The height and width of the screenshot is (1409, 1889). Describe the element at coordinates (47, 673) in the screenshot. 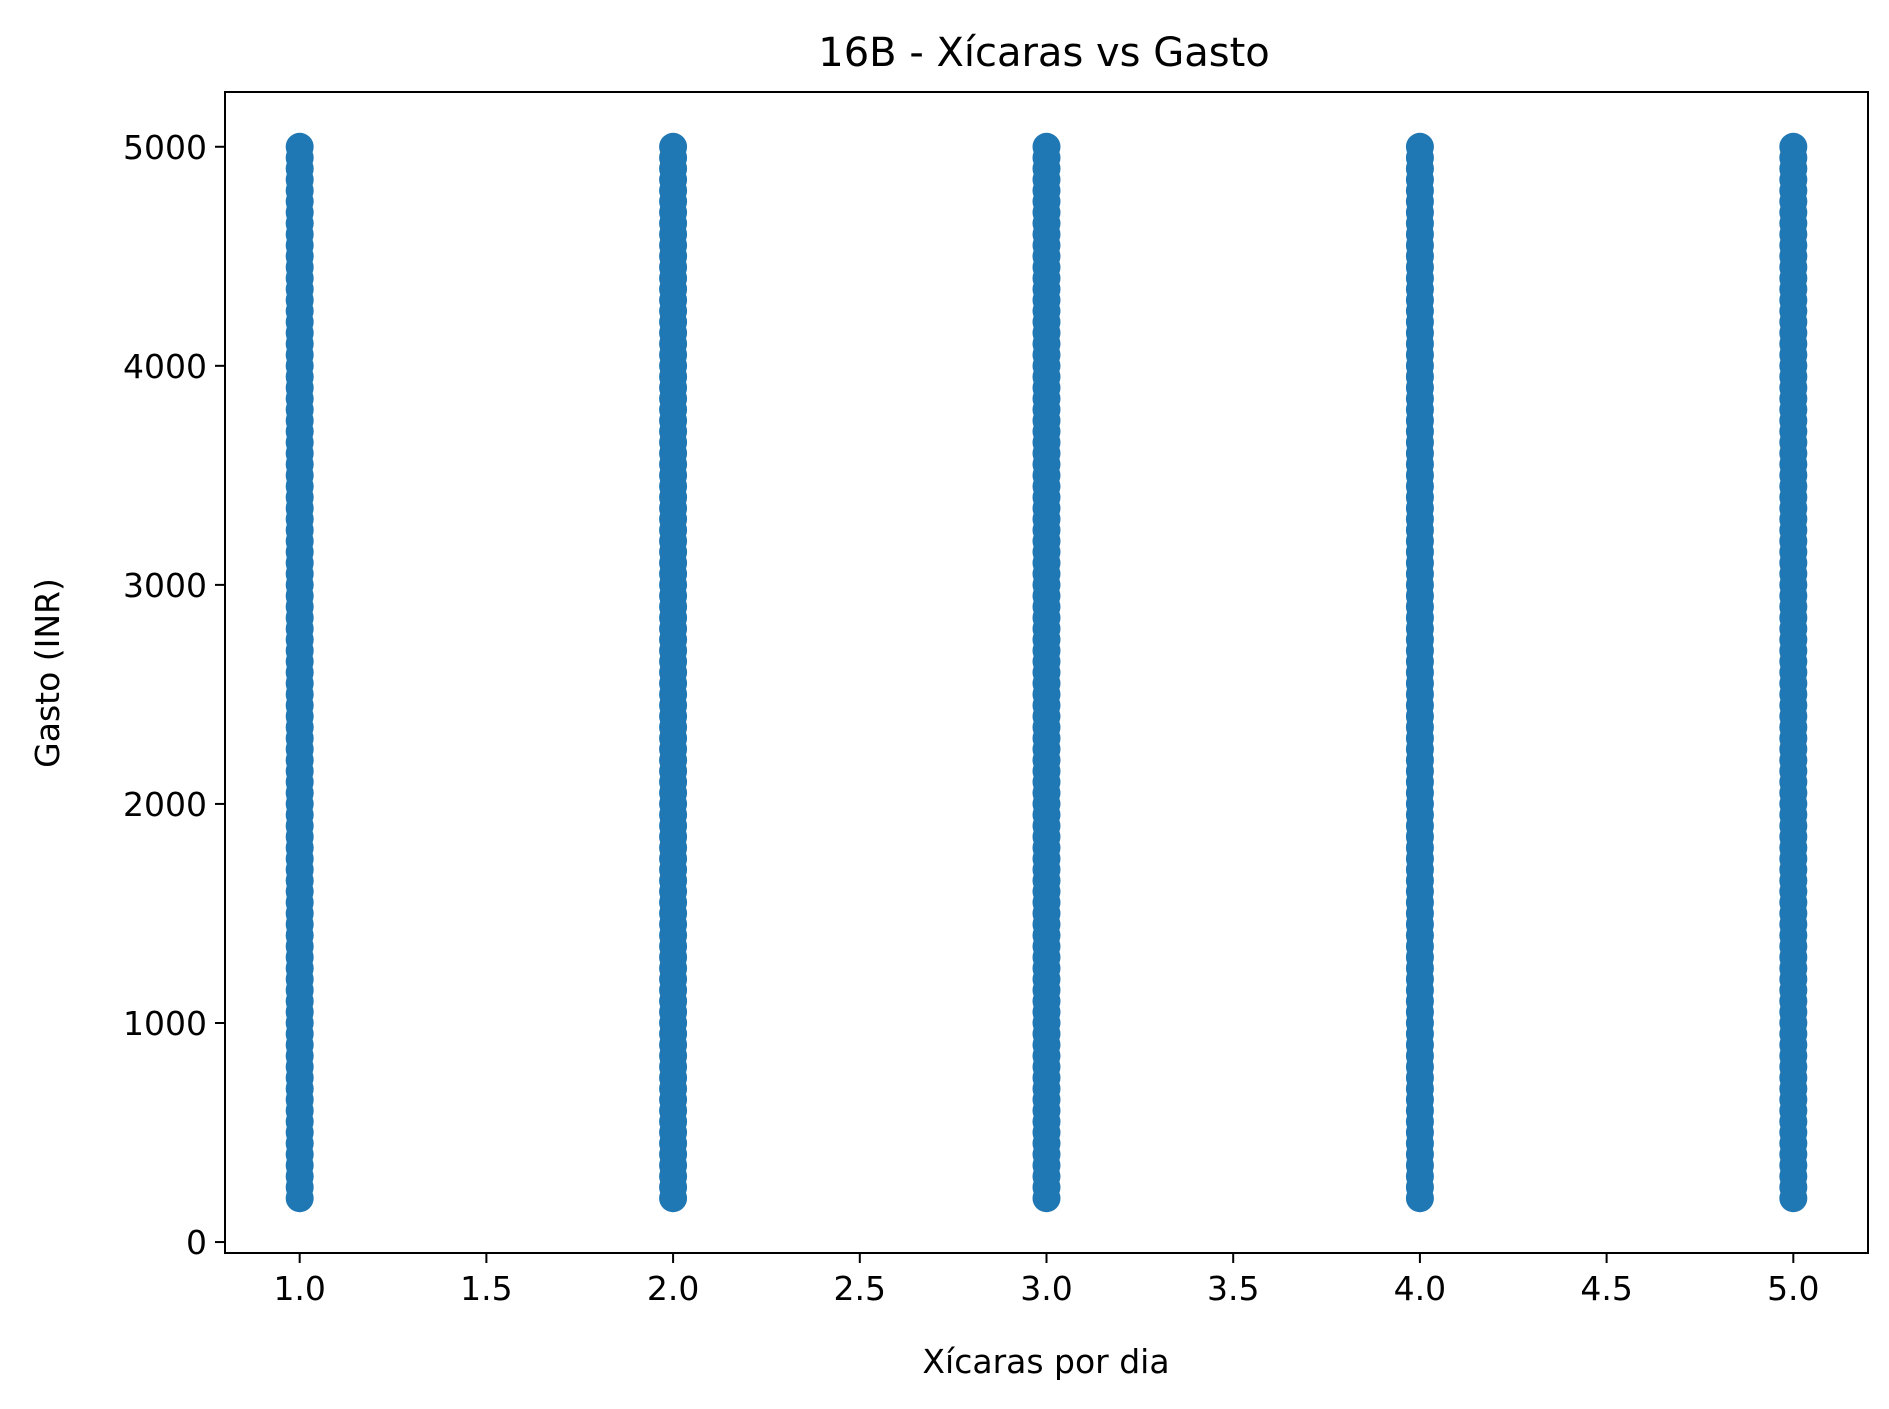

I see `y-axis-label: Gasto (INR)` at that location.